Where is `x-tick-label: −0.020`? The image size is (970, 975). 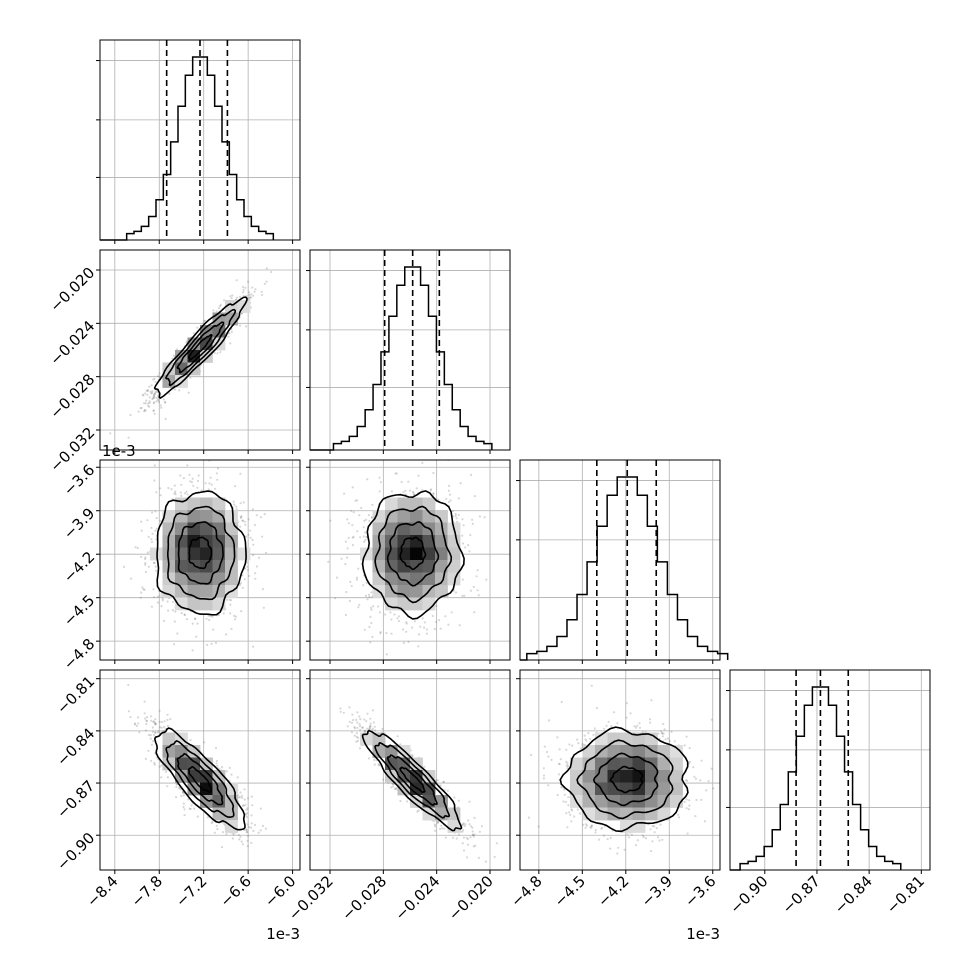 x-tick-label: −0.020 is located at coordinates (471, 898).